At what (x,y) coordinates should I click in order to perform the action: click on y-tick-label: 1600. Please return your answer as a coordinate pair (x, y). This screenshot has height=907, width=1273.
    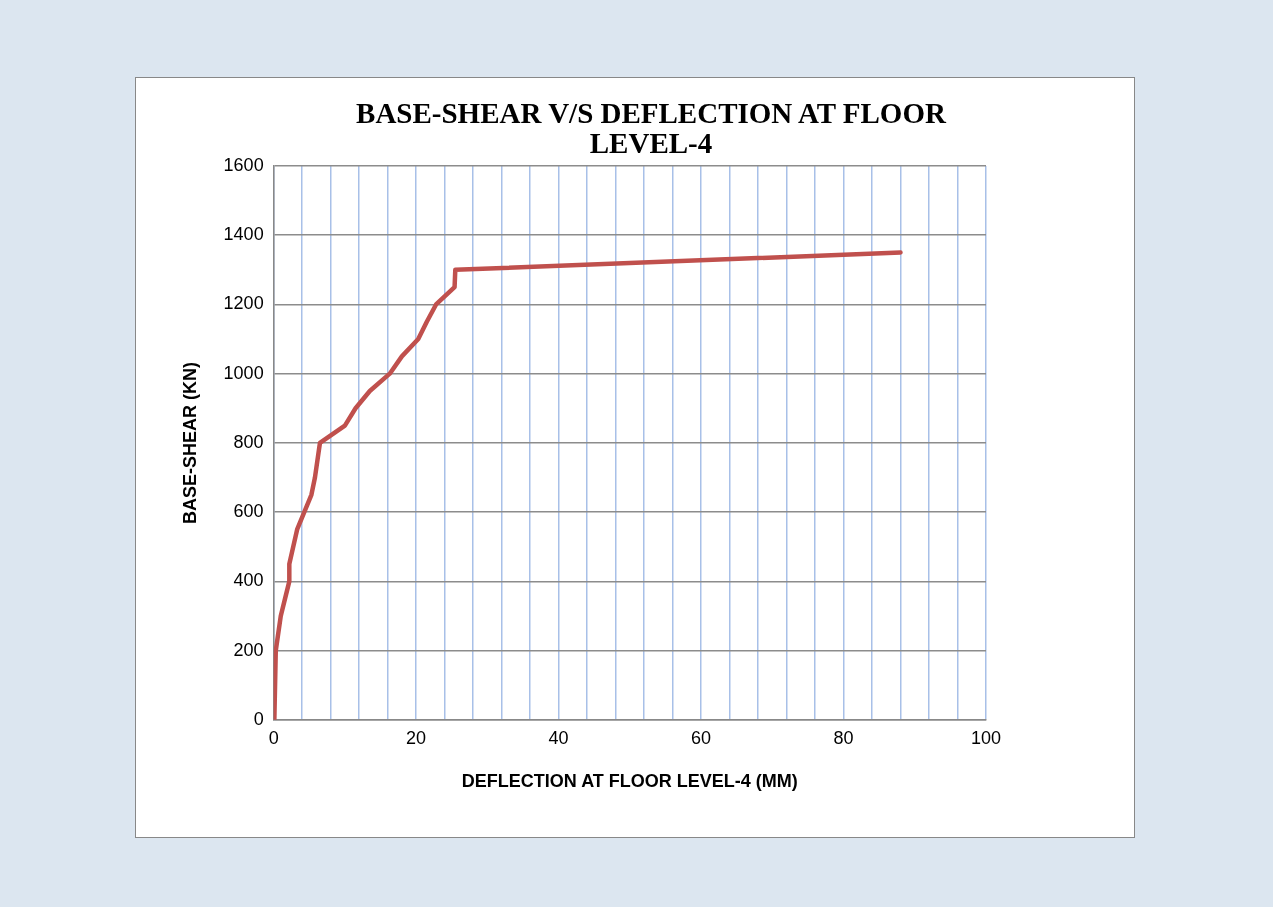
    Looking at the image, I should click on (243, 164).